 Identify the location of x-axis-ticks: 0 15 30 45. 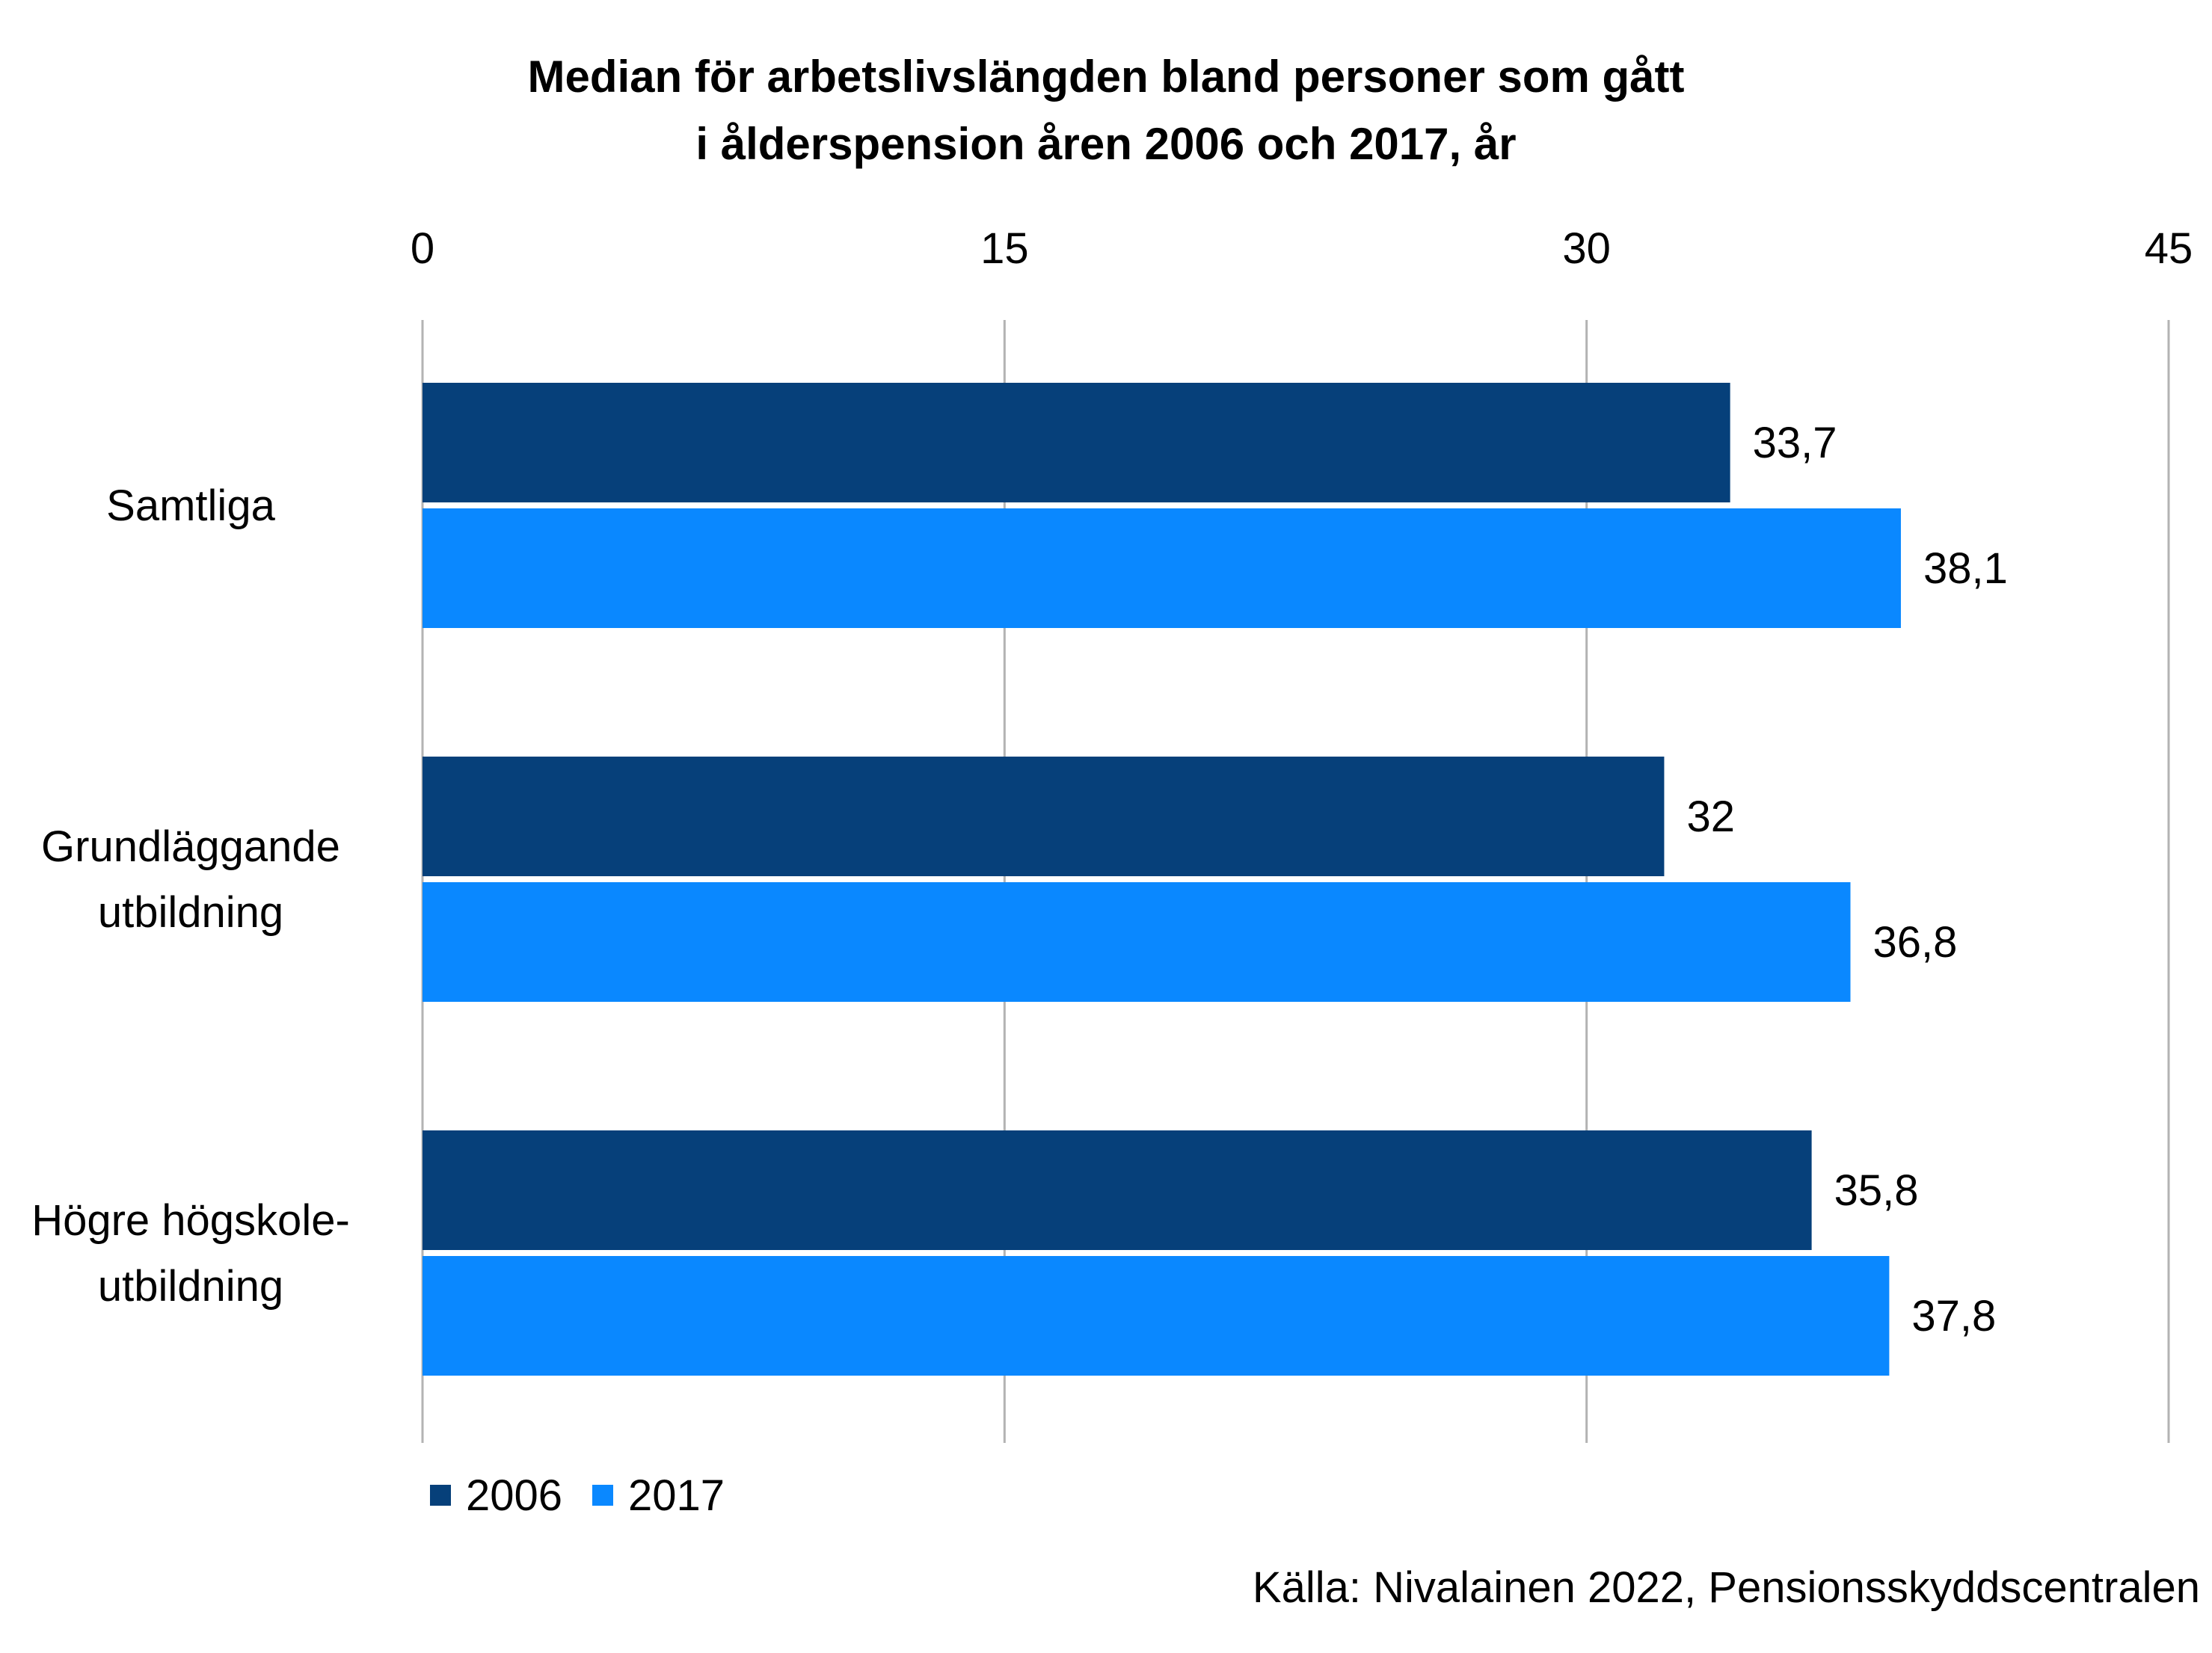
(1302, 248).